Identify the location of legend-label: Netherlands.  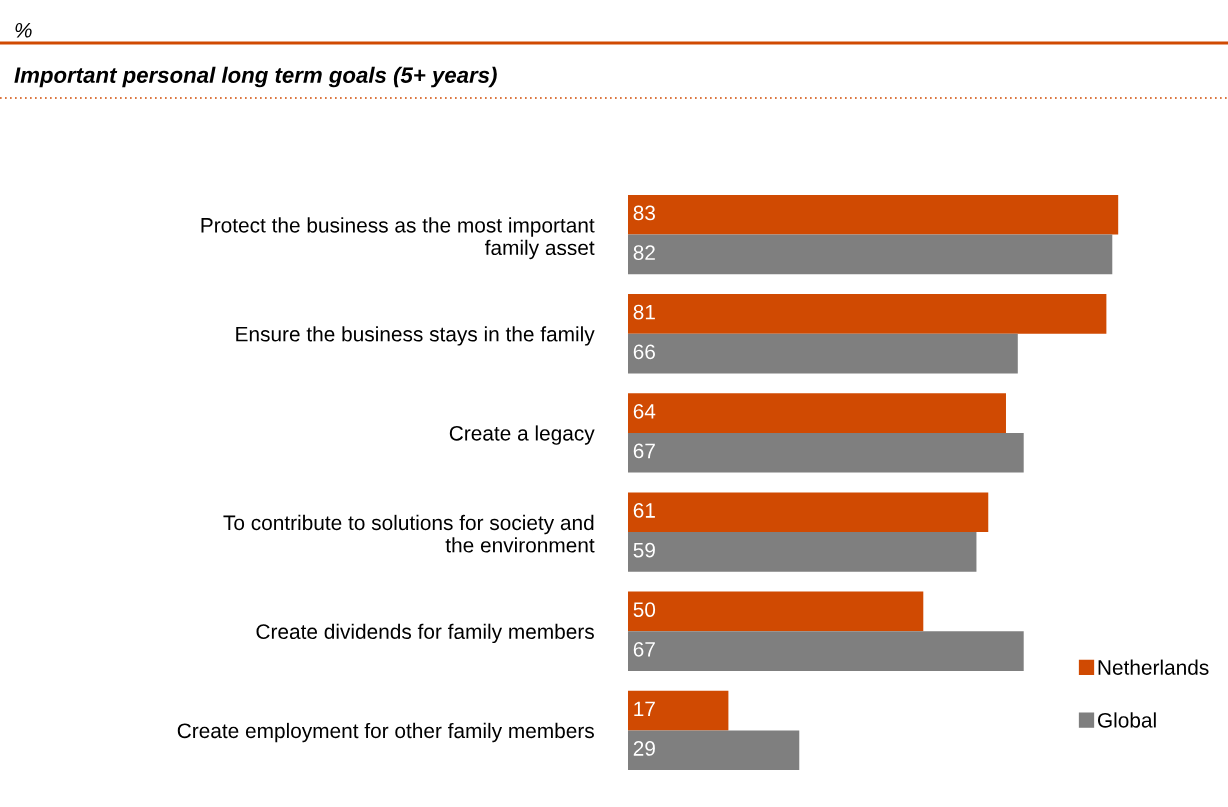
(1153, 667).